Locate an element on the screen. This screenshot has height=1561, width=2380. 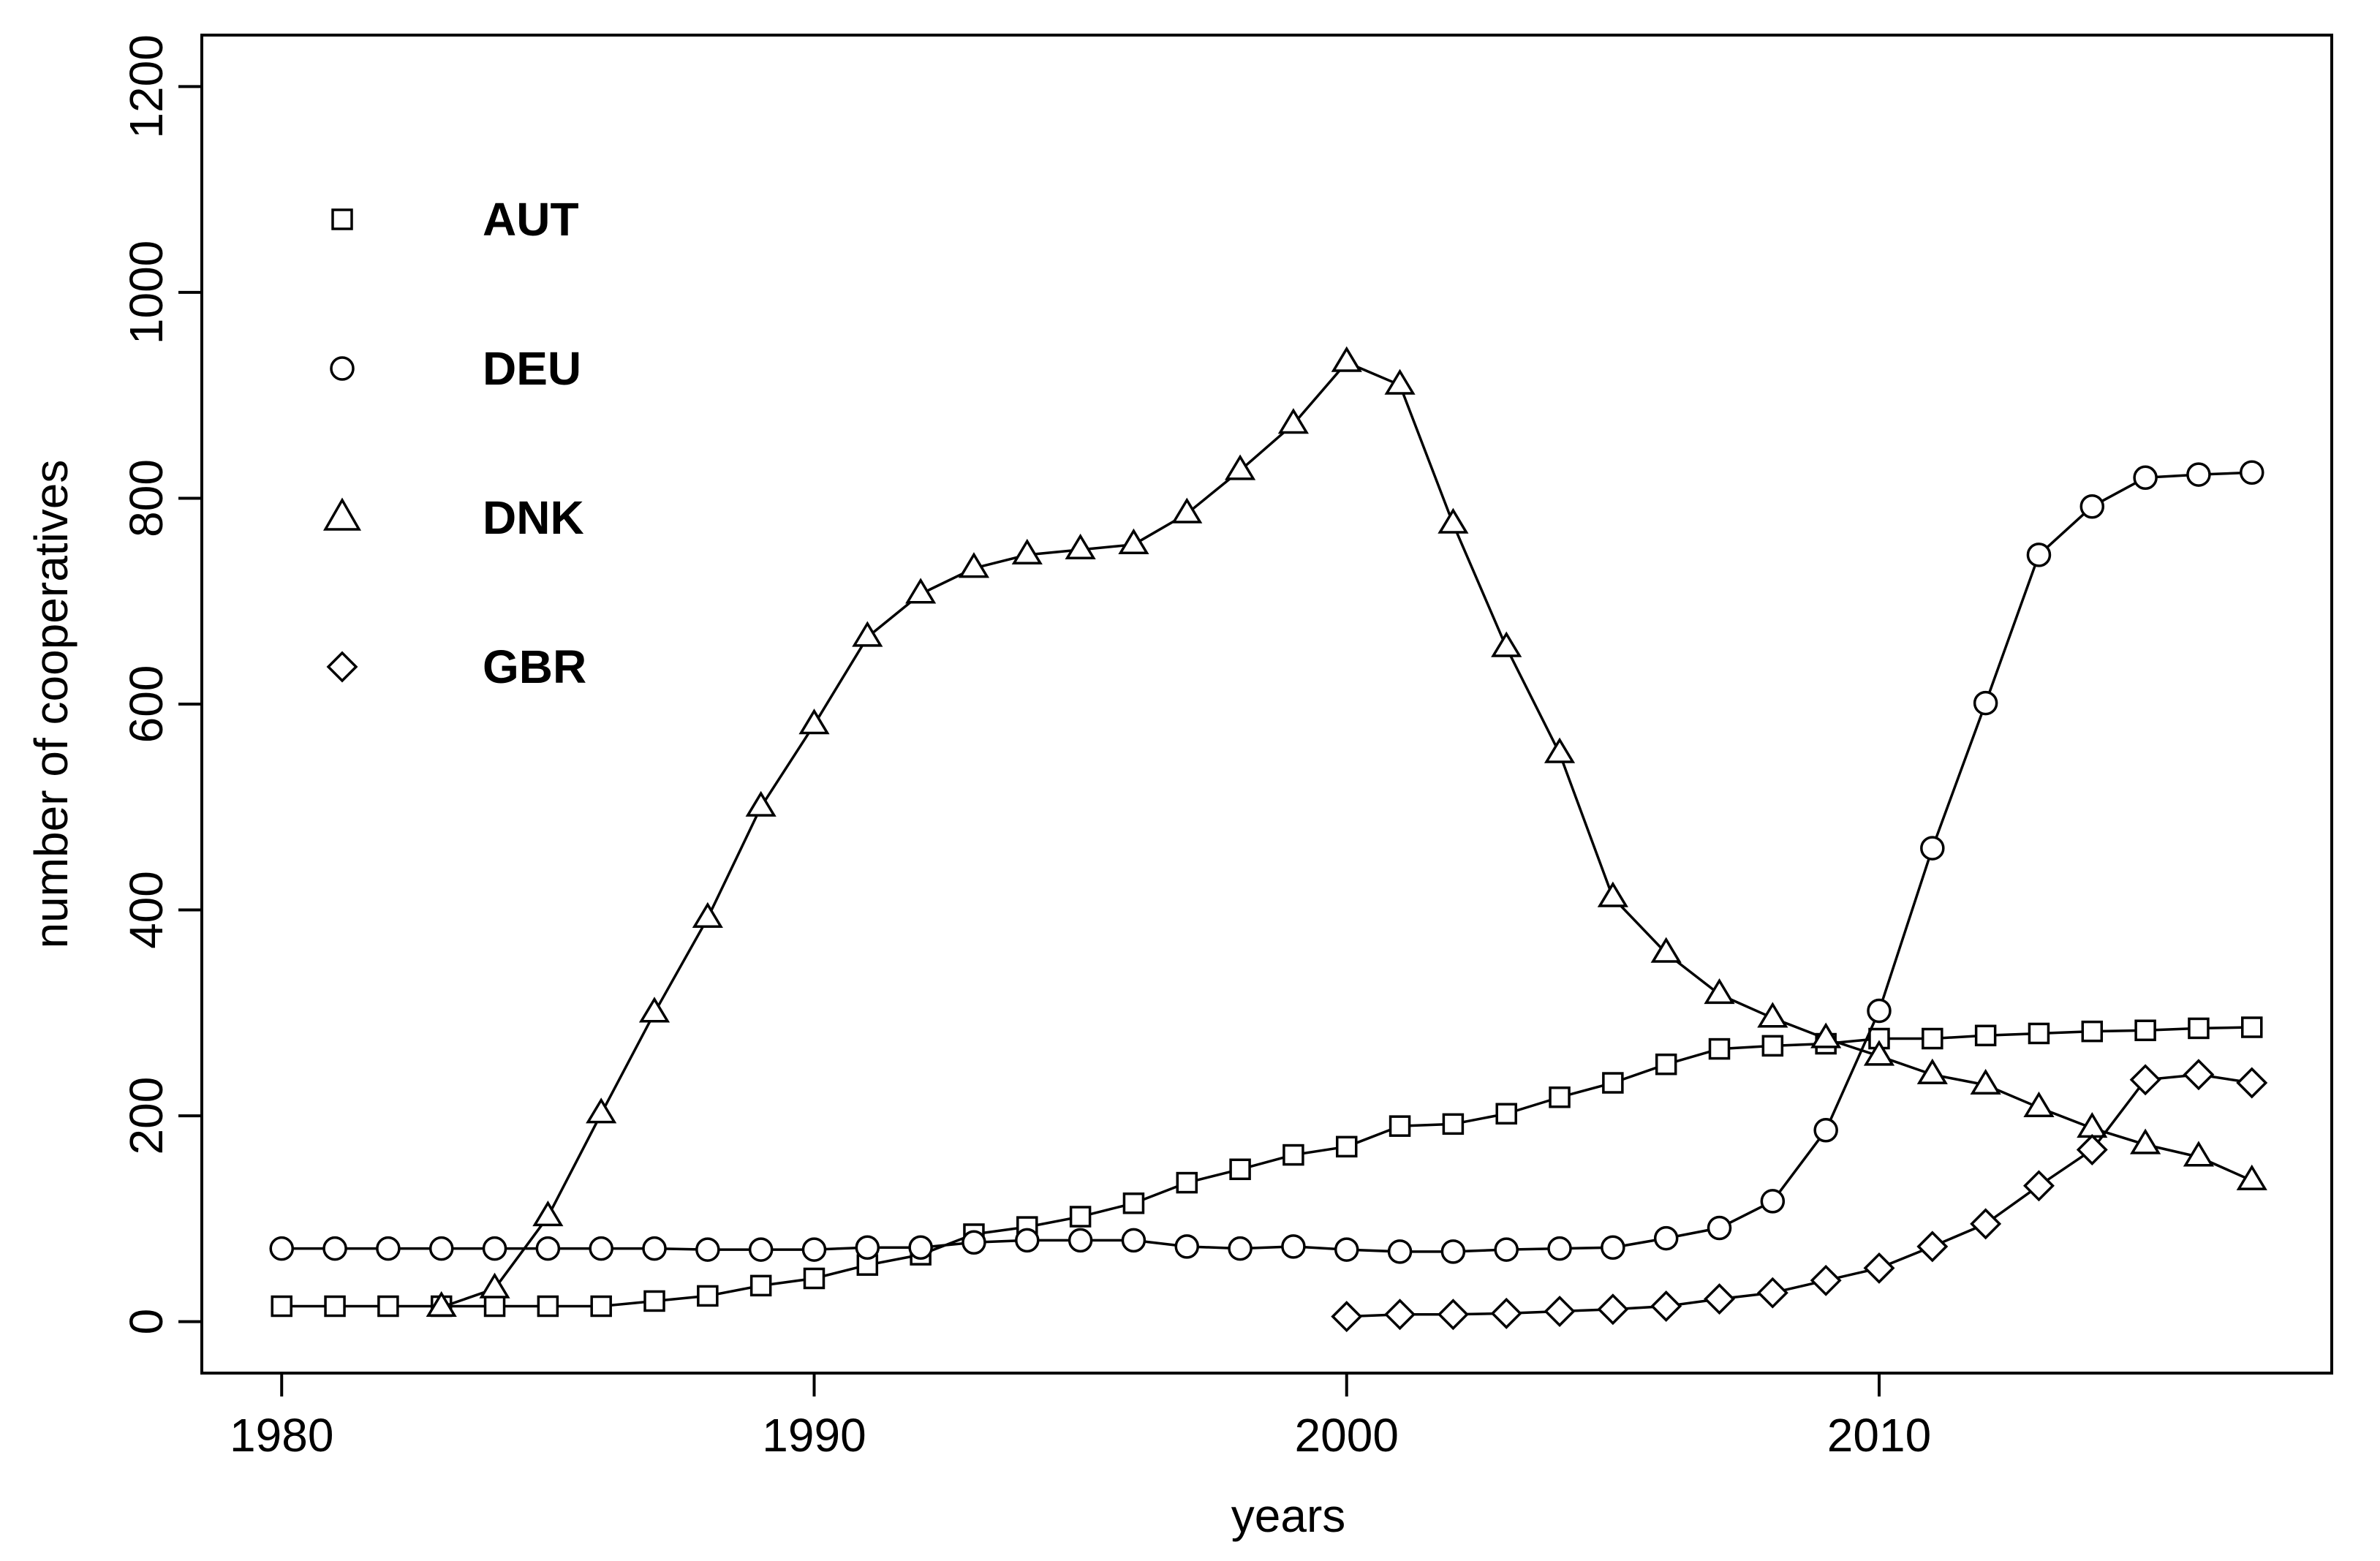
series-gbr is located at coordinates (1800, 1196).